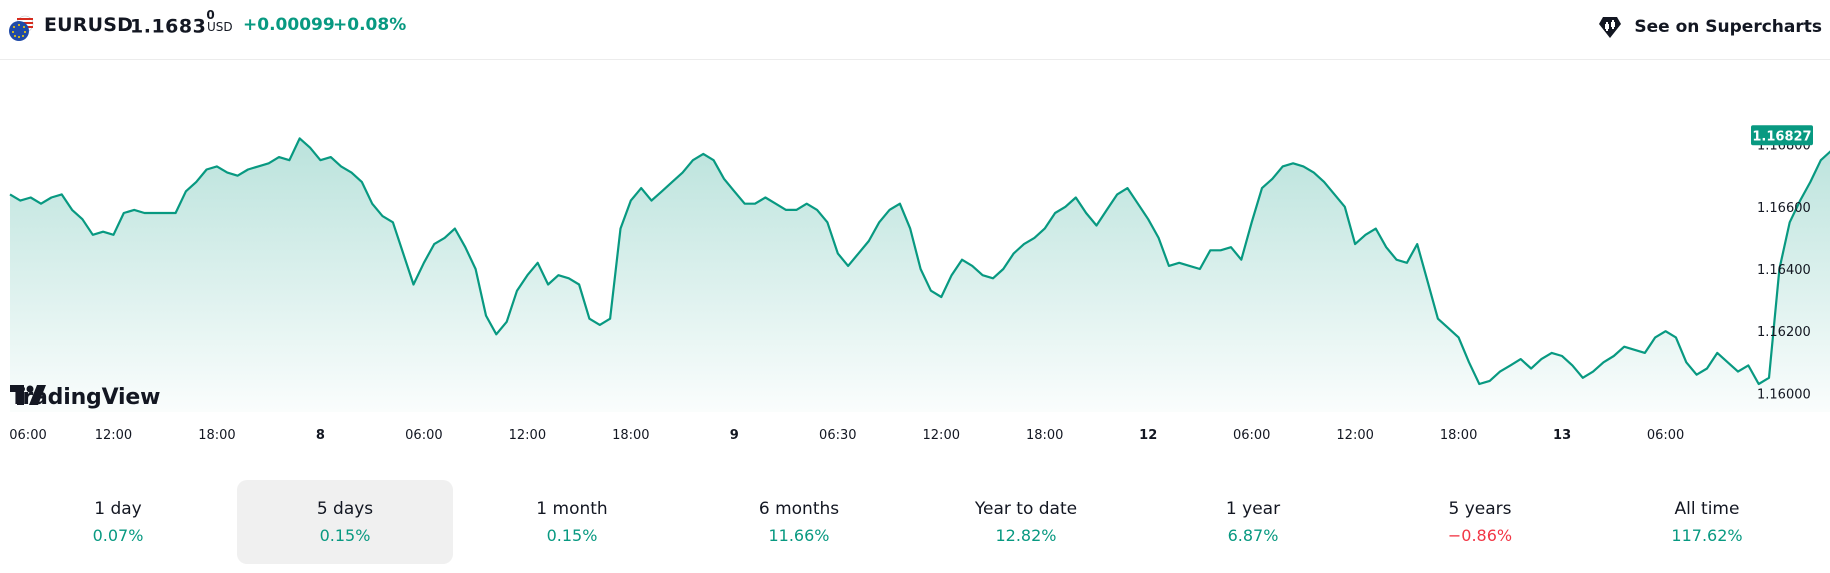 Image resolution: width=1830 pixels, height=573 pixels. I want to click on price-change: +0.00099, so click(289, 25).